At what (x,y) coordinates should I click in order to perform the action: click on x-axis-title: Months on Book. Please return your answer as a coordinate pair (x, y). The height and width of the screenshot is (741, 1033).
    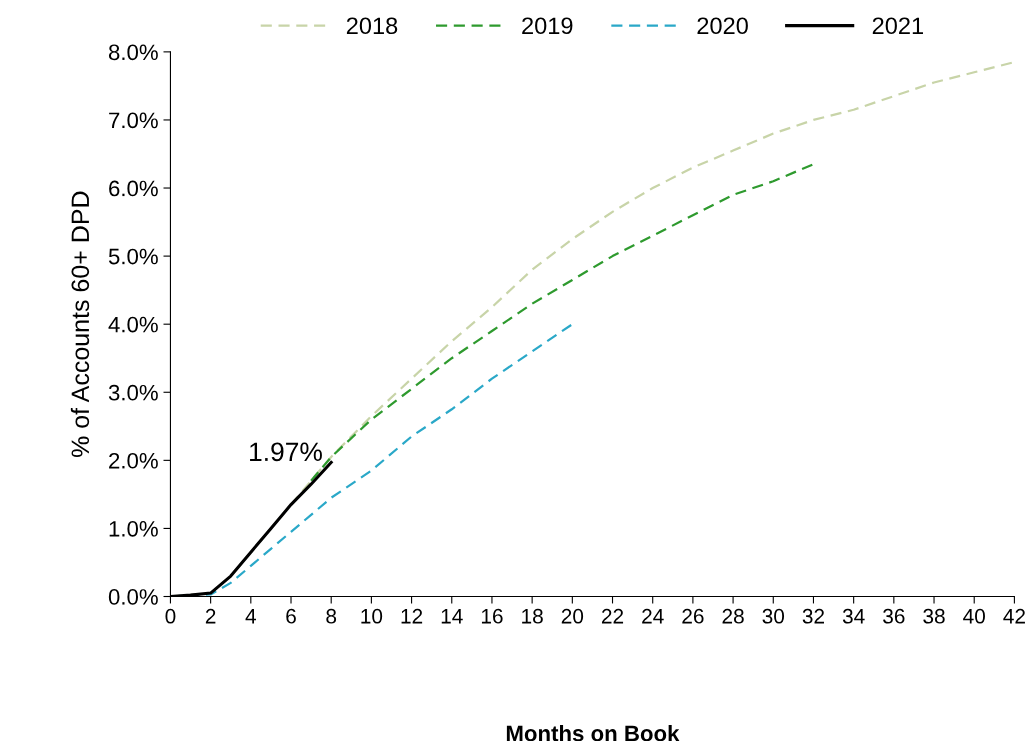
    Looking at the image, I should click on (593, 732).